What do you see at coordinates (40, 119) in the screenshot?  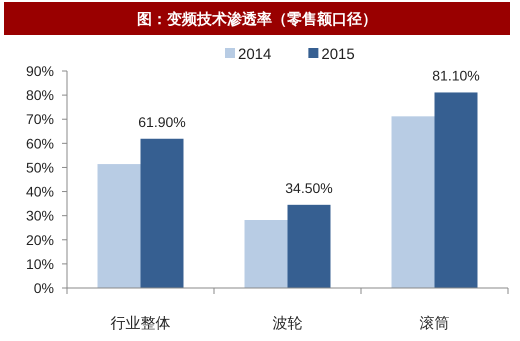 I see `y-tick-label: 70%` at bounding box center [40, 119].